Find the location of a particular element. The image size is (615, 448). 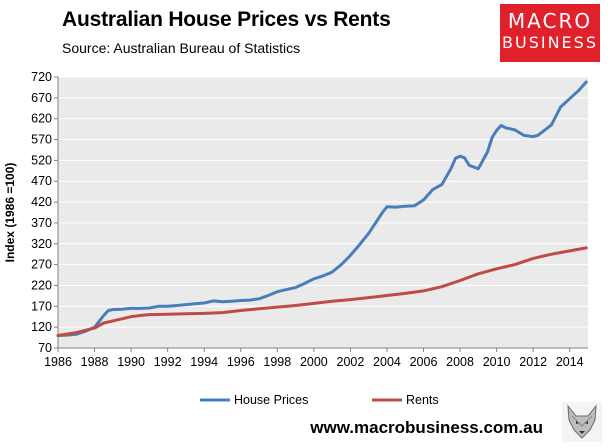

website-url: www.macrobusiness.com.au is located at coordinates (426, 427).